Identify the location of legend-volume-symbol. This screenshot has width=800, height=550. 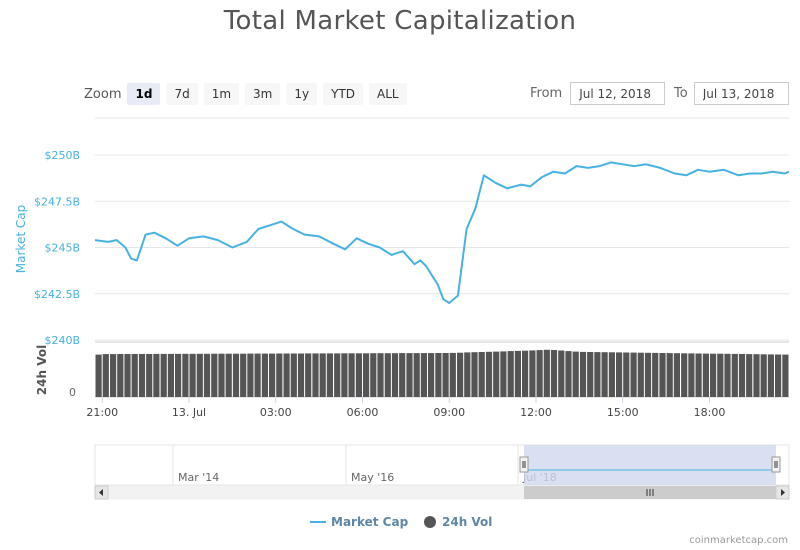
(430, 522).